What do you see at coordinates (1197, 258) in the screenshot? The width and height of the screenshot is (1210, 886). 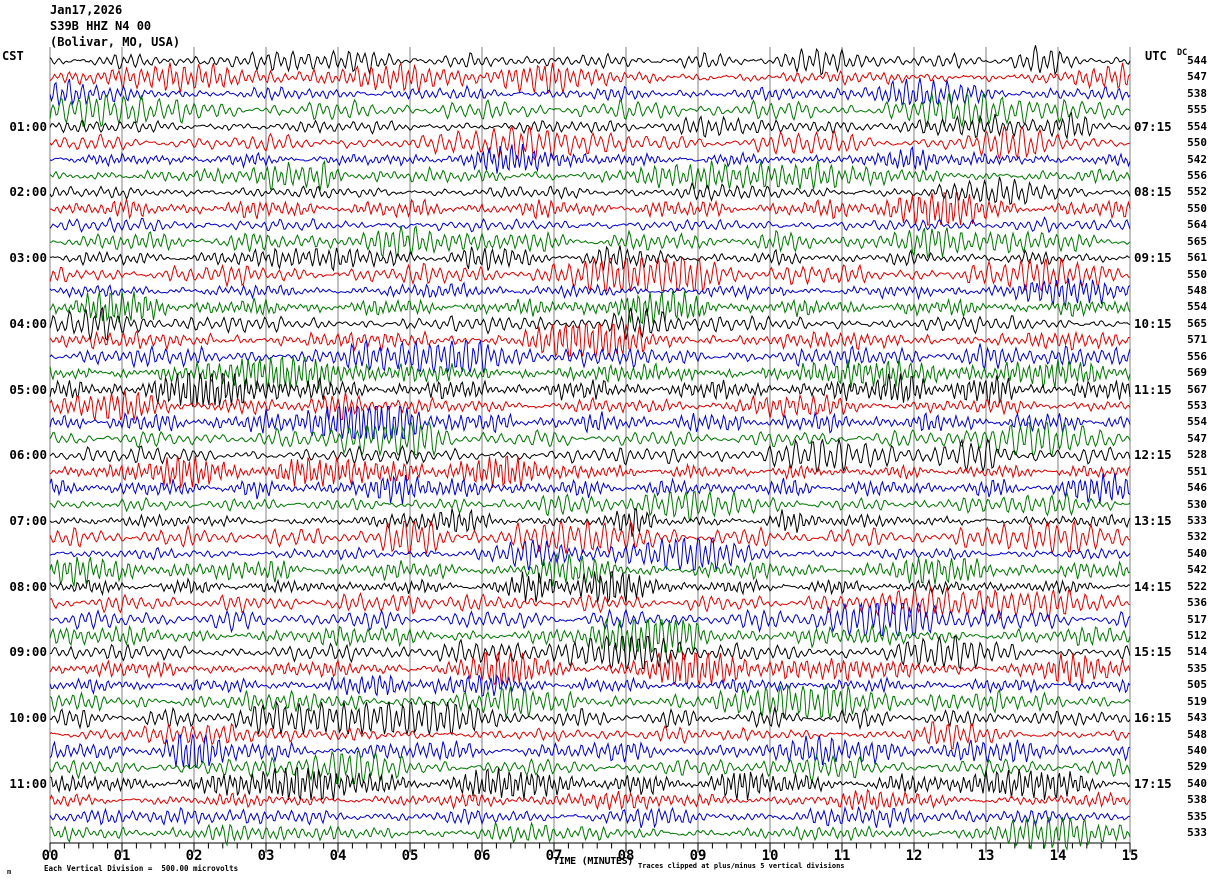 I see `dc-value: 561` at bounding box center [1197, 258].